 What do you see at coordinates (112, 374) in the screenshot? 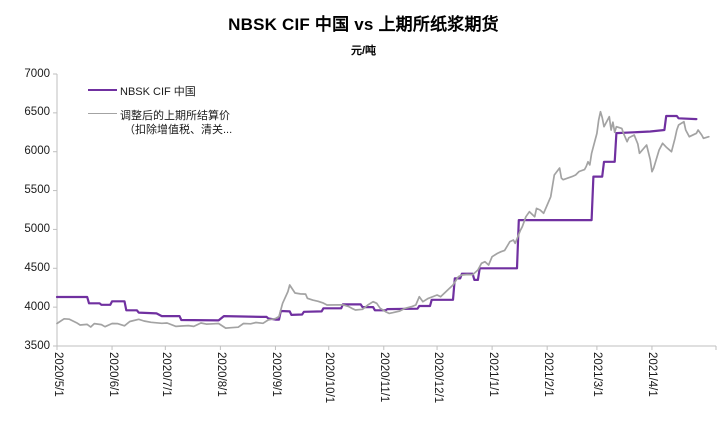
I see `x-tick-label: 2020/6/1` at bounding box center [112, 374].